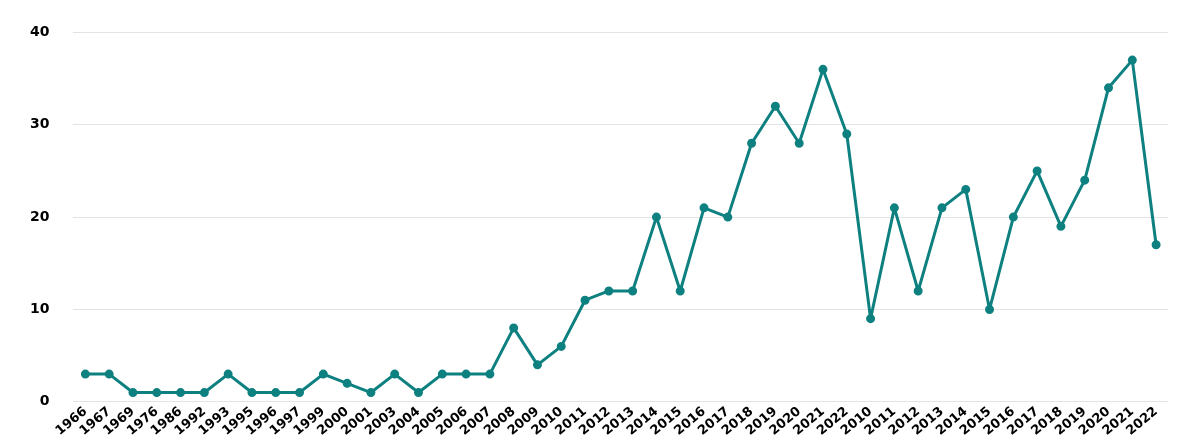  Describe the element at coordinates (40, 31) in the screenshot. I see `y-tick-label: 40` at that location.